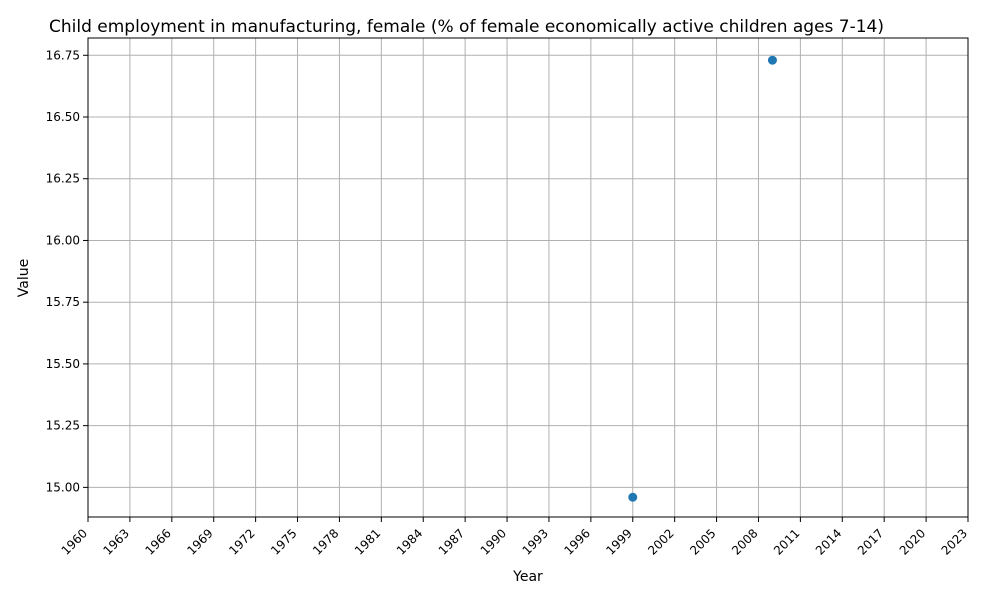  What do you see at coordinates (63, 426) in the screenshot?
I see `y-tick-label: 15.25` at bounding box center [63, 426].